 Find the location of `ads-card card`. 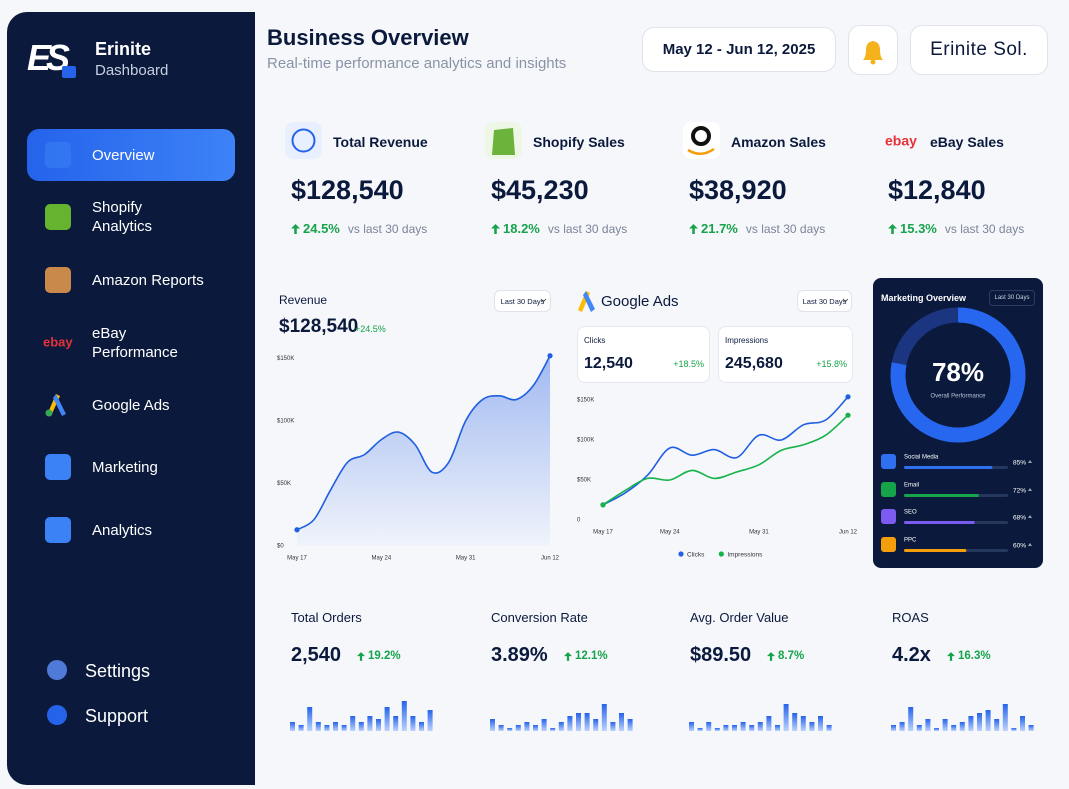

ads-card card is located at coordinates (714, 423).